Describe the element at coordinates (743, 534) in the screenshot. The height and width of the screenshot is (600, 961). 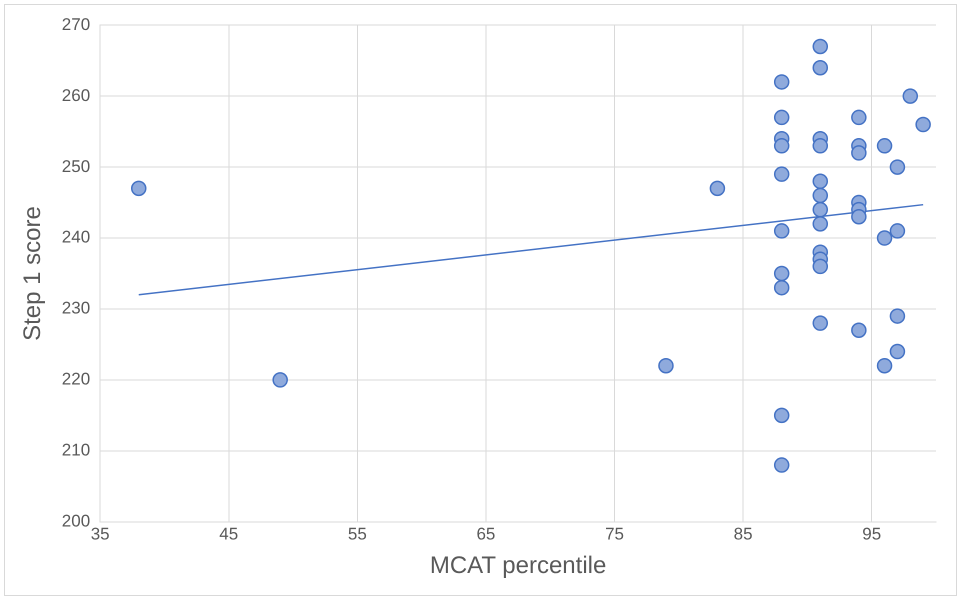
I see `x-tick-label: 85` at that location.